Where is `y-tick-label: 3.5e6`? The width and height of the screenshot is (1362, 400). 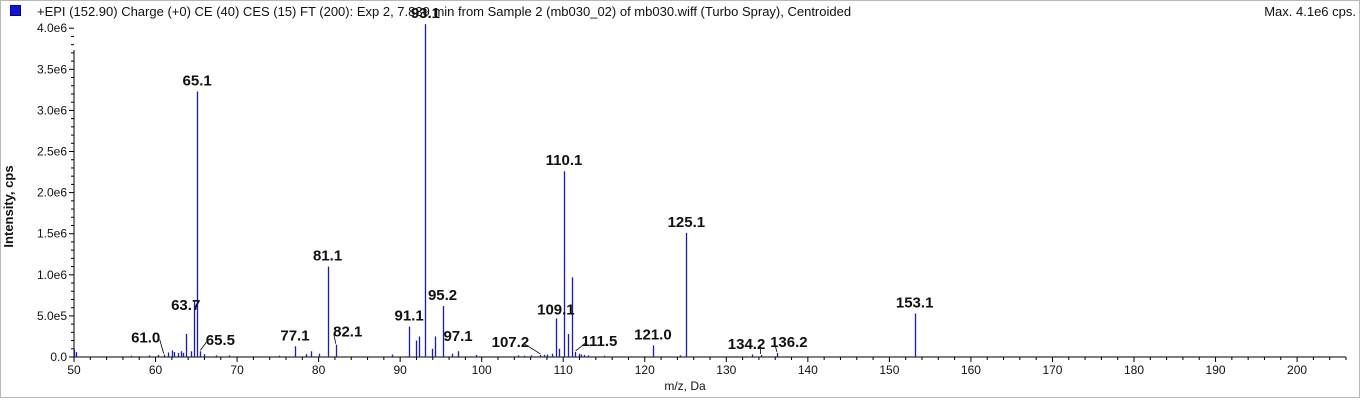 y-tick-label: 3.5e6 is located at coordinates (52, 69).